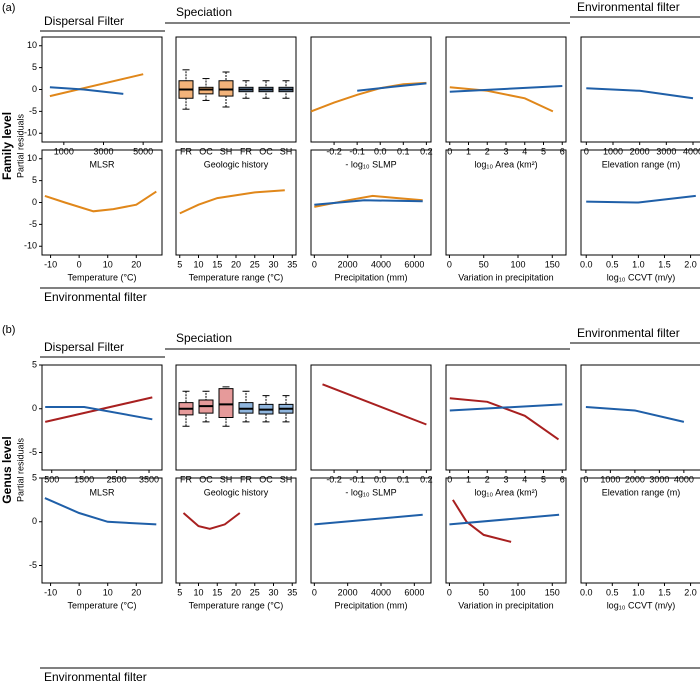  Describe the element at coordinates (690, 264) in the screenshot. I see `x-tick-label: 2.0` at that location.